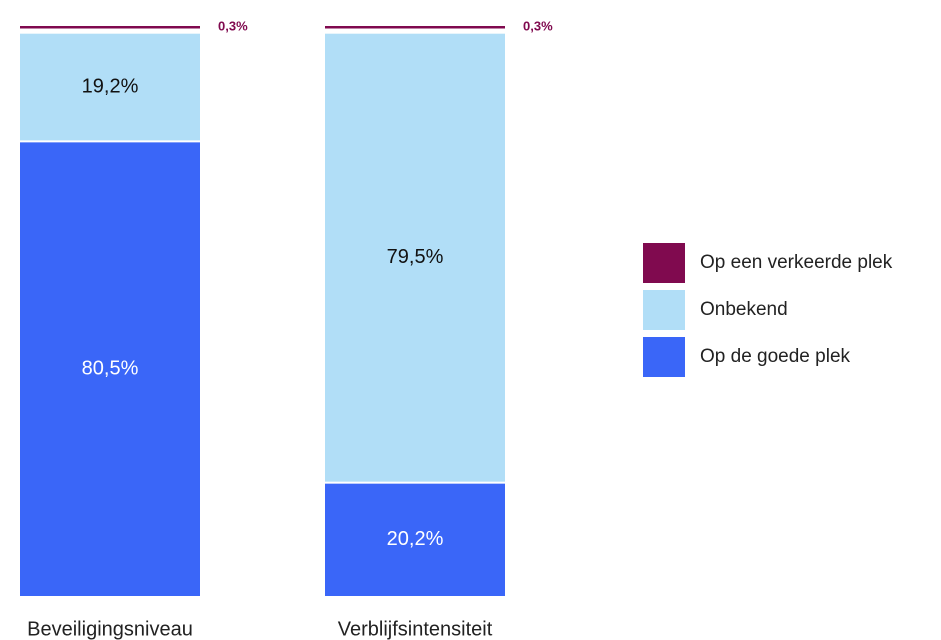 This screenshot has height=640, width=941. I want to click on value-label: 79,5%, so click(415, 257).